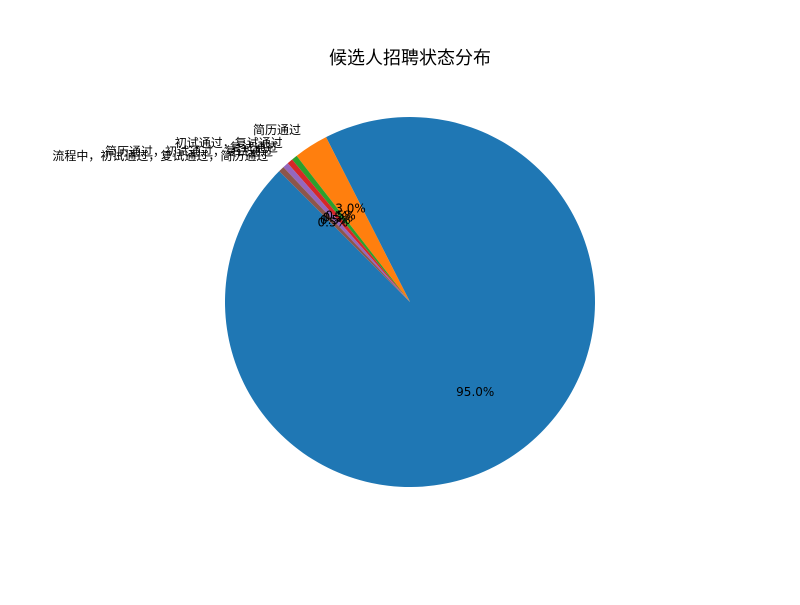 This screenshot has height=605, width=800. I want to click on percent-label-5: 0.5%, so click(333, 222).